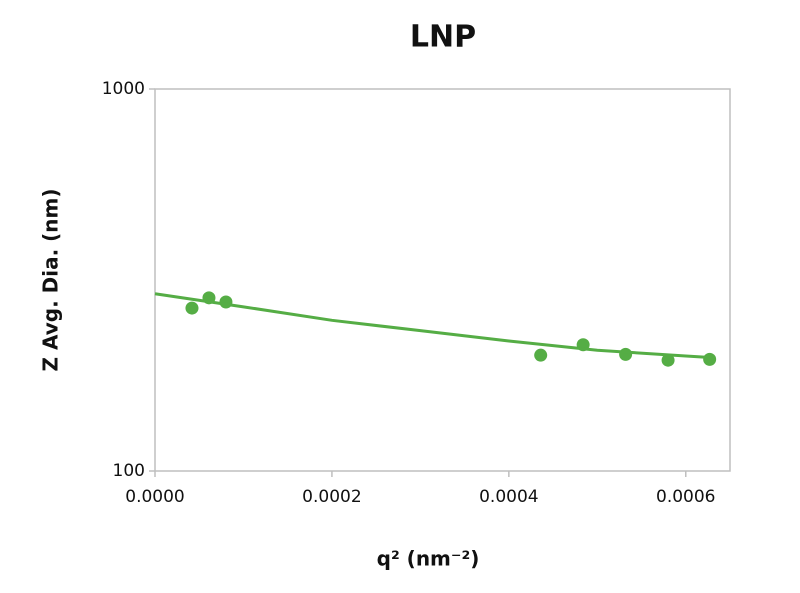  Describe the element at coordinates (51, 279) in the screenshot. I see `y-axis-label: Z Avg. Dia. (nm)` at that location.